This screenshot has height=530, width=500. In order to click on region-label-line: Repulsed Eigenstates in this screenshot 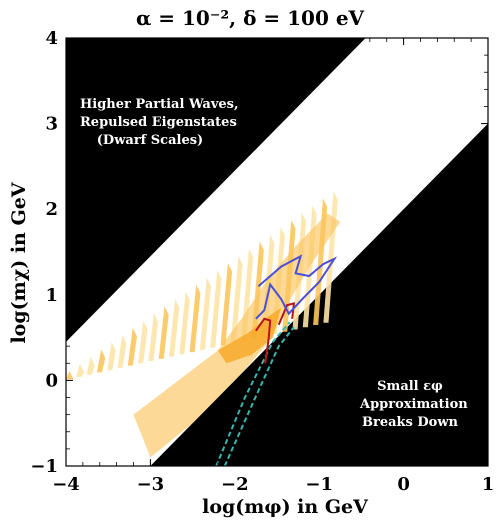, I will do `click(158, 122)`.